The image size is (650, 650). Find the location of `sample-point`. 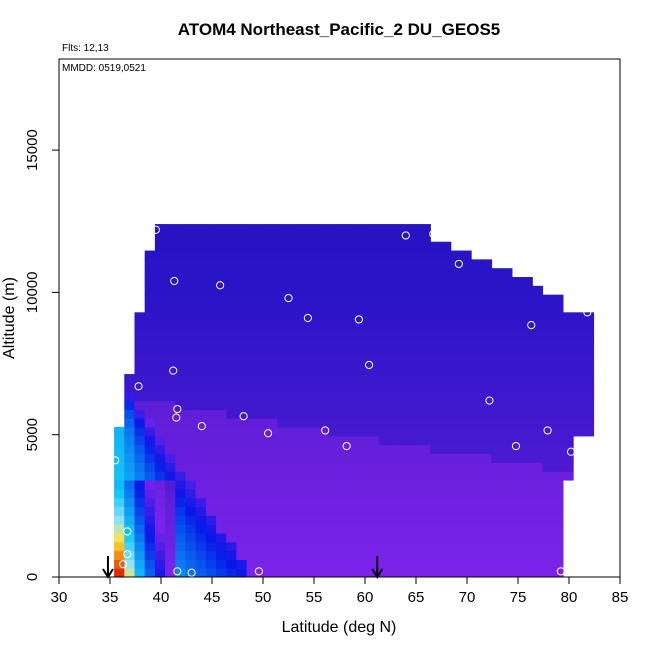

sample-point is located at coordinates (358, 319).